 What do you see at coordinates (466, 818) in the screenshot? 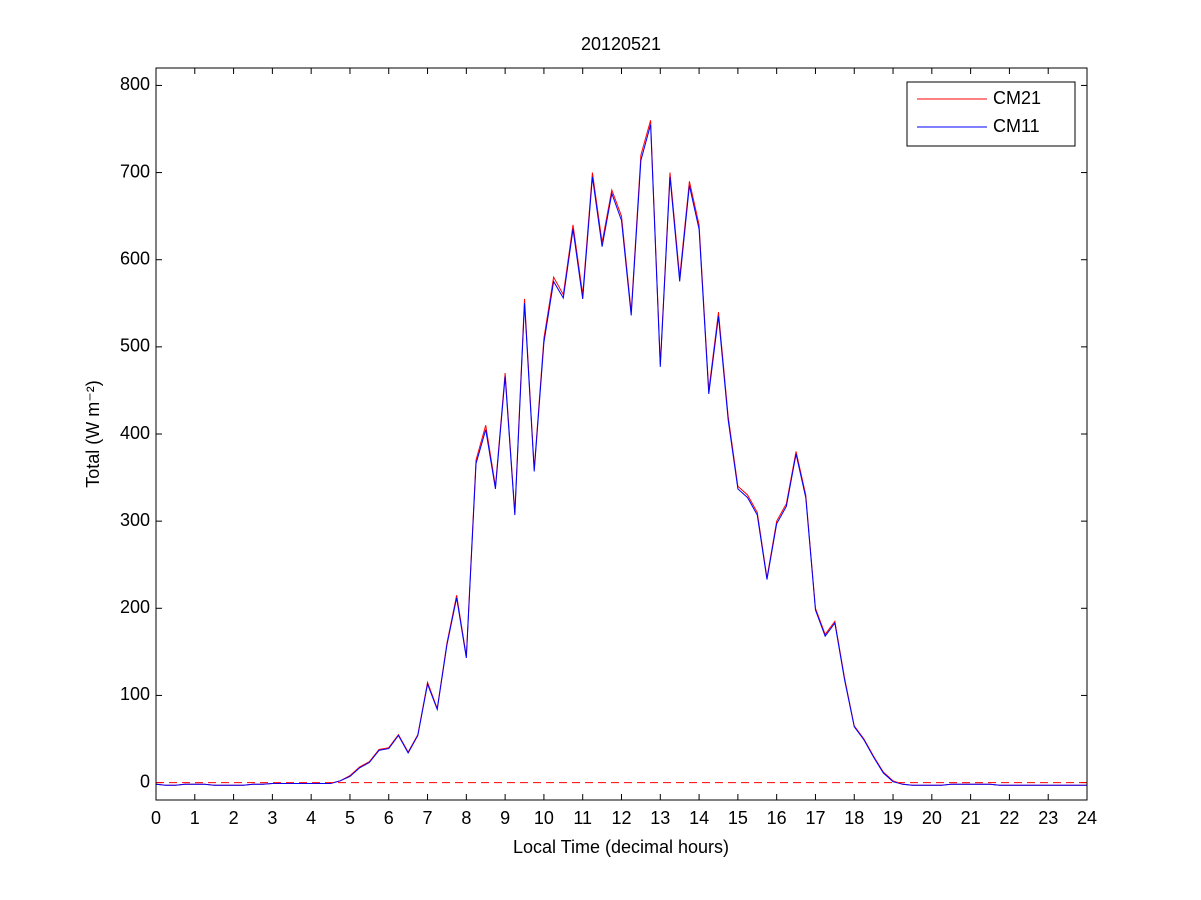
I see `x-tick-label: 8` at bounding box center [466, 818].